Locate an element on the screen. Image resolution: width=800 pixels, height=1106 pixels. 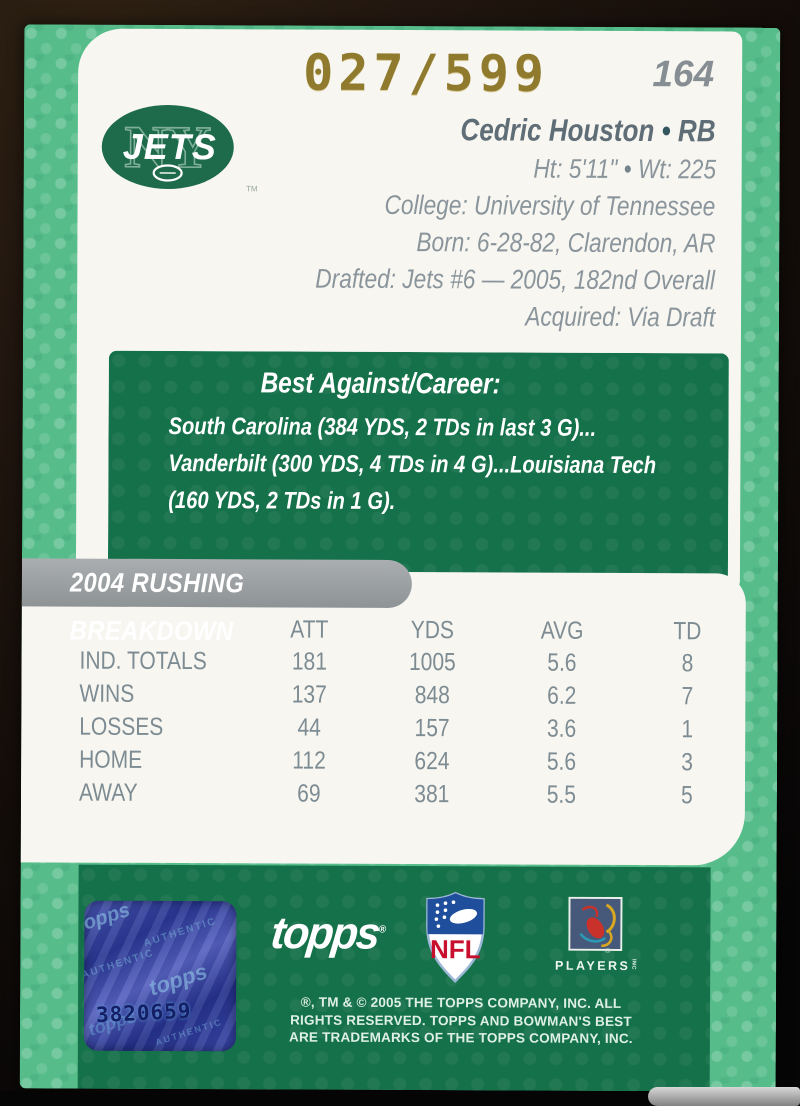
table-row: AWAY 69 381 5.5 5 is located at coordinates (385, 794).